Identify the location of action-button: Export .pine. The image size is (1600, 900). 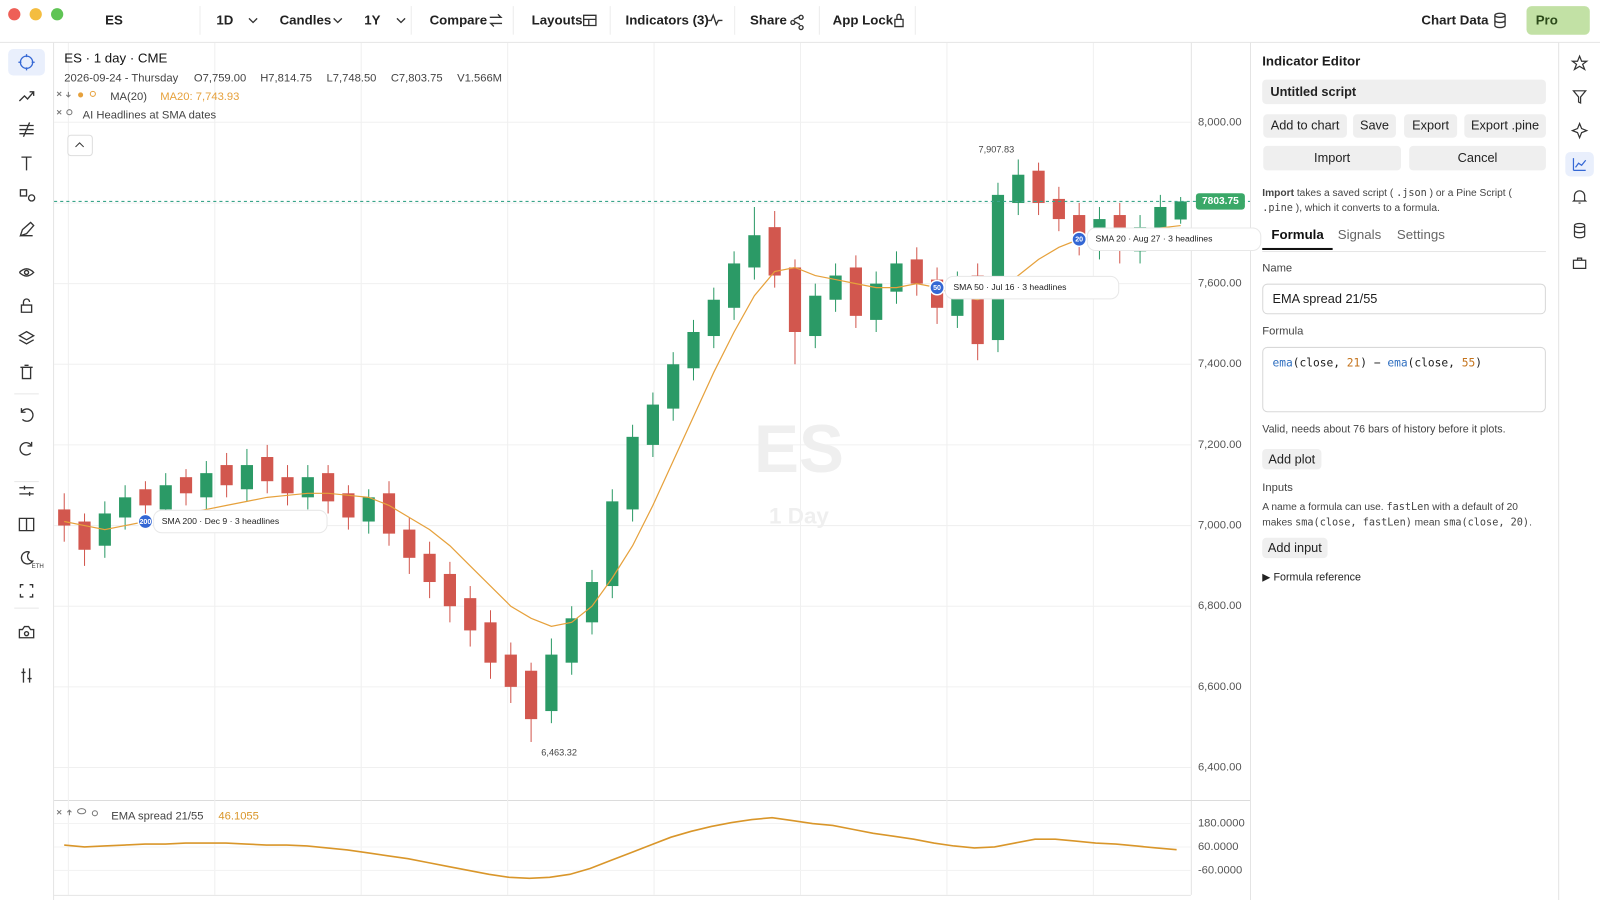
(1505, 126).